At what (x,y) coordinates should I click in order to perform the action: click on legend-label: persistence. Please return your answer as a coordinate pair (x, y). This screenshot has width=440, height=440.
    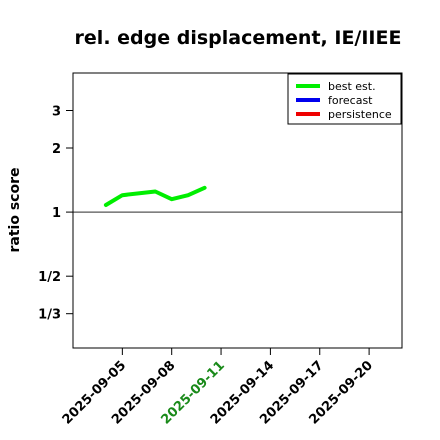
    Looking at the image, I should click on (360, 114).